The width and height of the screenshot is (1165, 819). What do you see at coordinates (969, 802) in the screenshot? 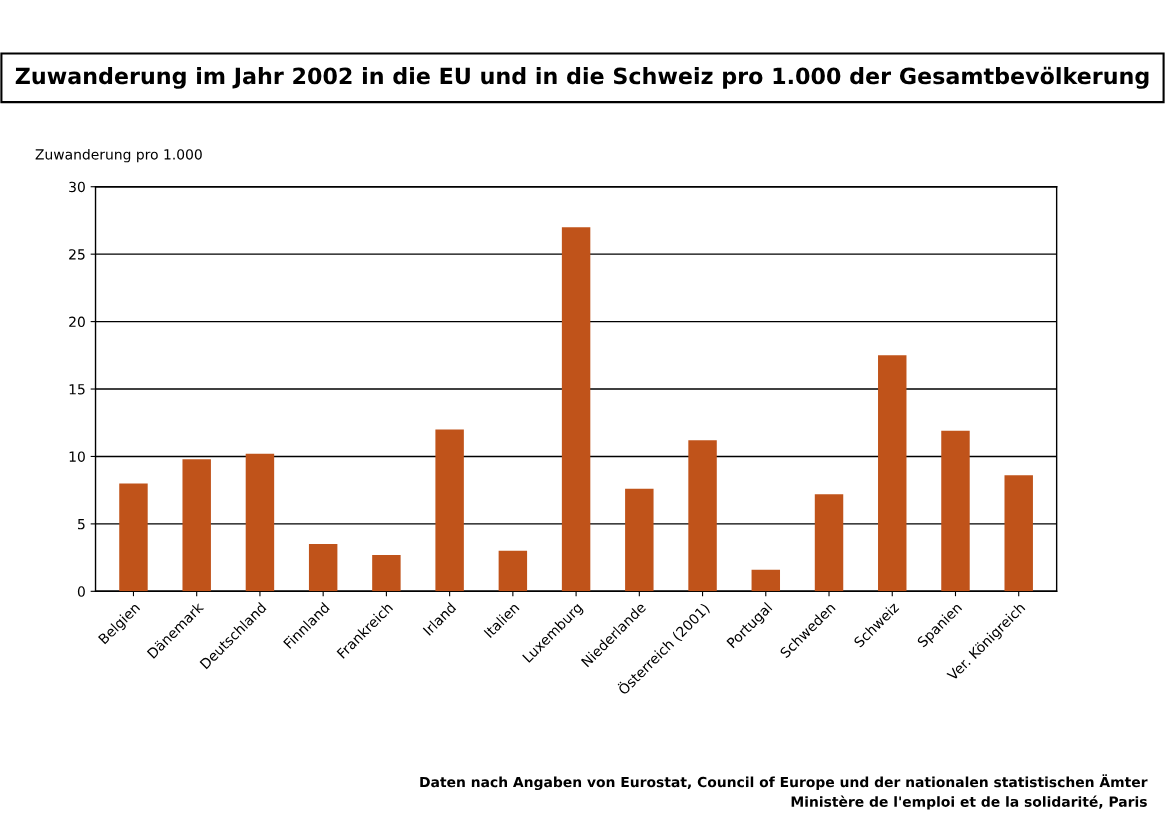
I see `text: Ministère de l'emploi et de la solidarité, Paris` at bounding box center [969, 802].